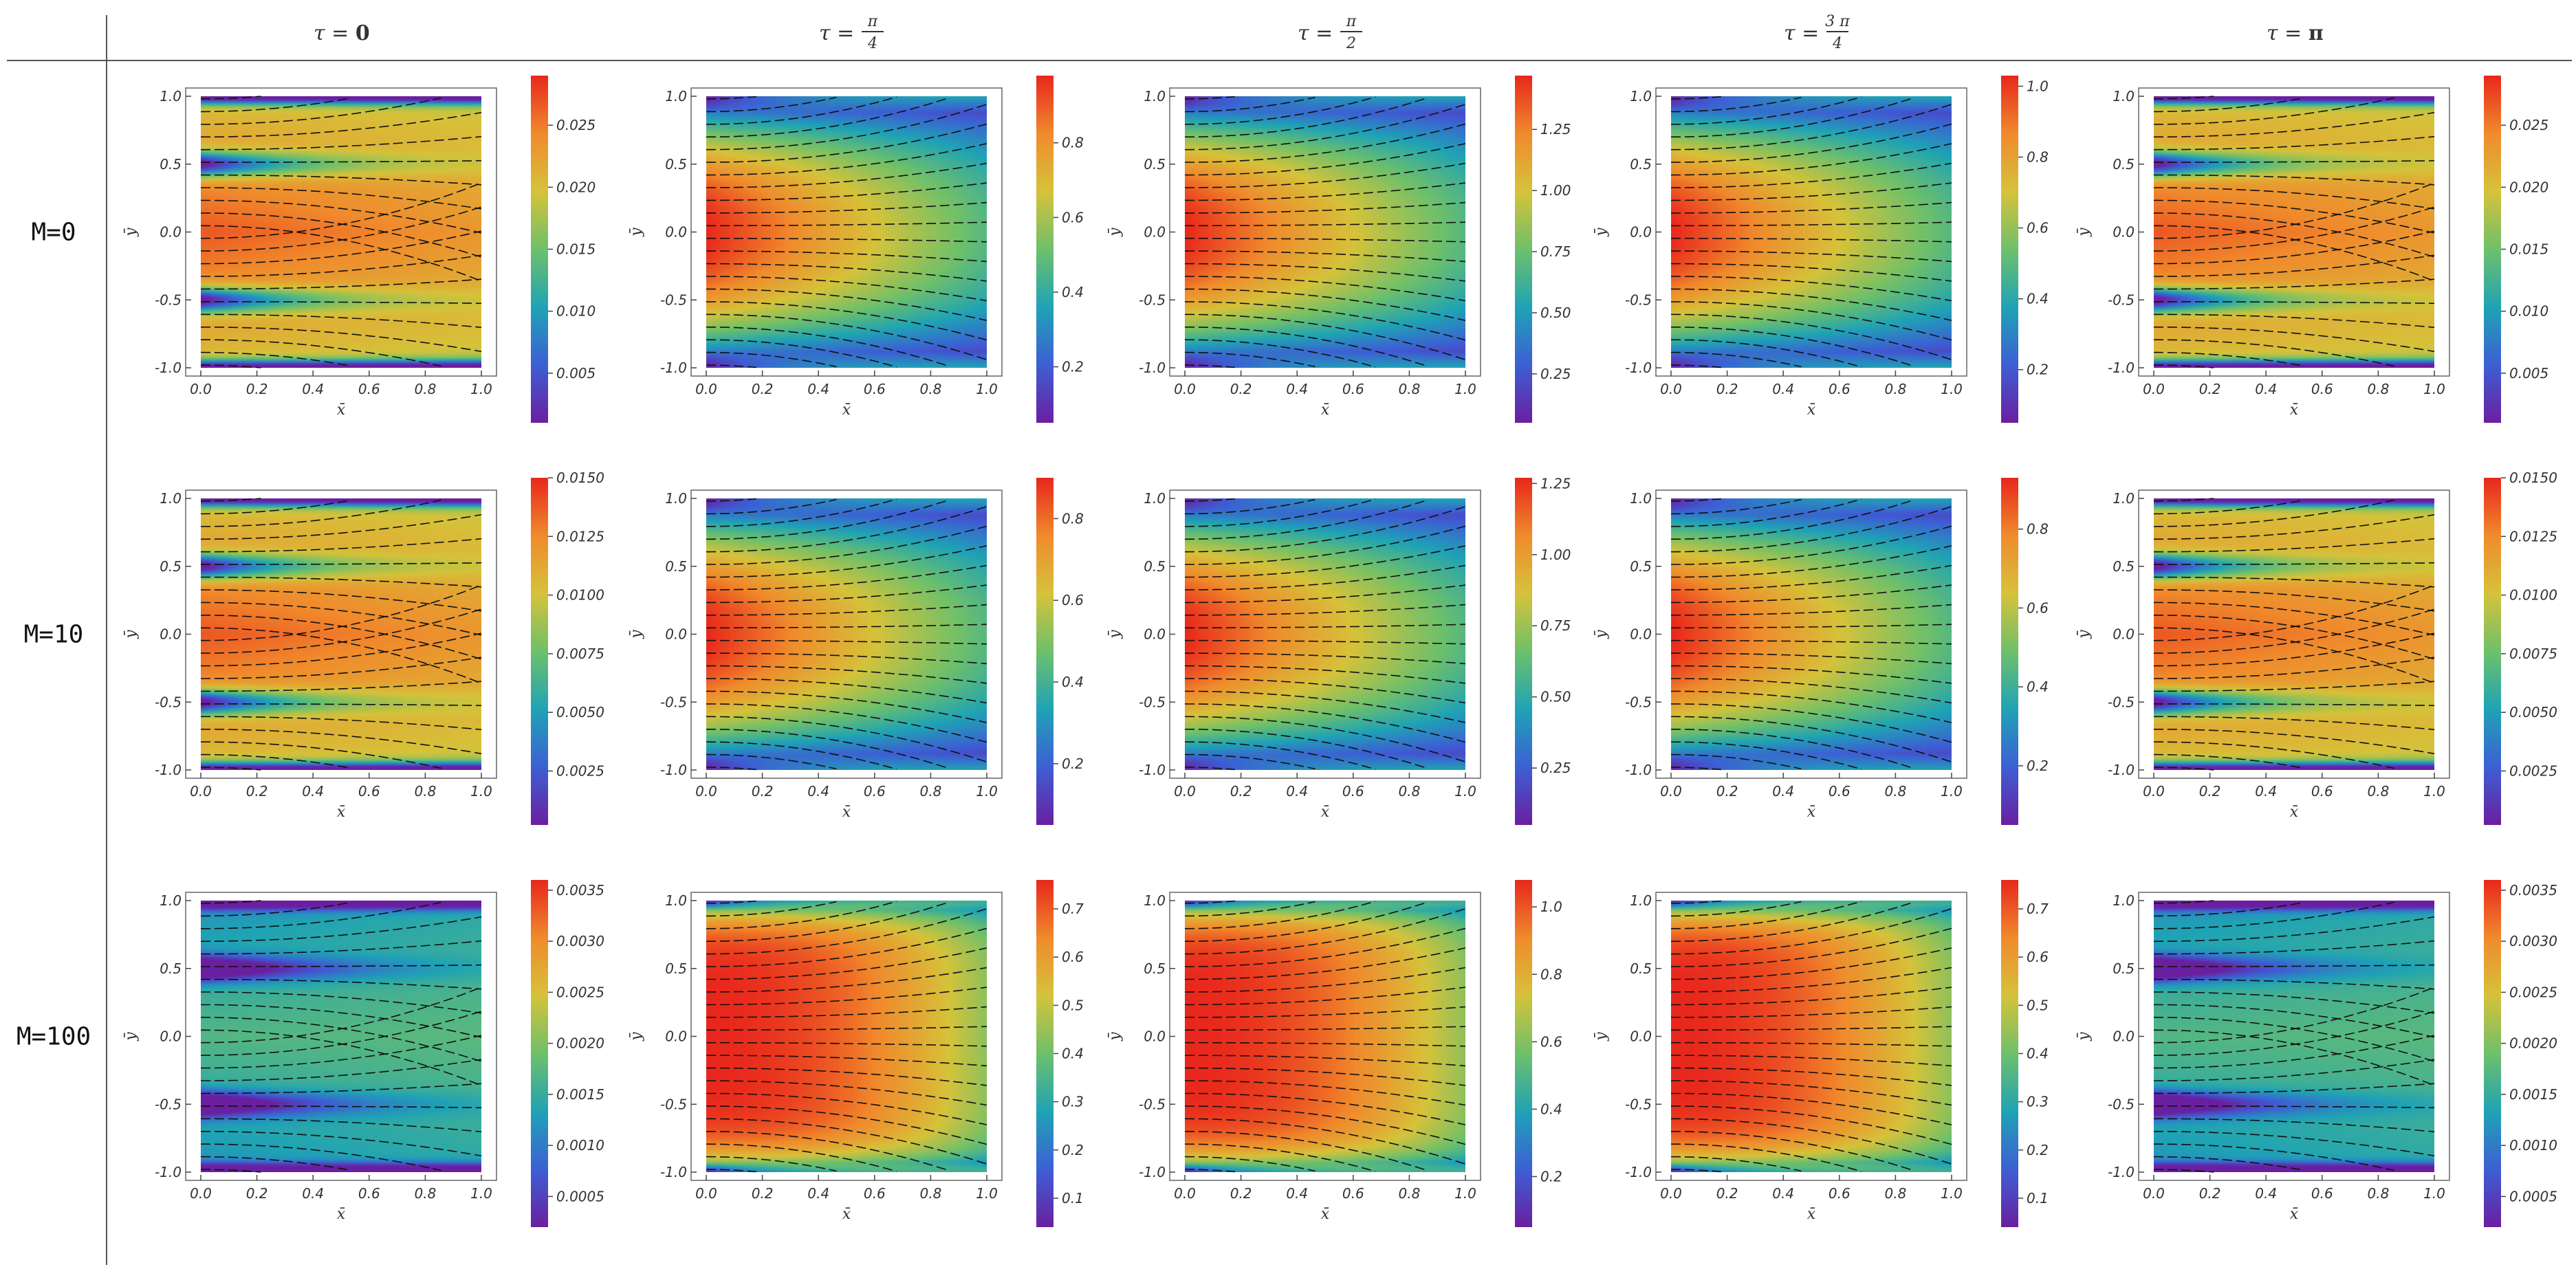 This screenshot has height=1278, width=2576. Describe the element at coordinates (576, 250) in the screenshot. I see `colorbar-tick-label: 0.015` at that location.